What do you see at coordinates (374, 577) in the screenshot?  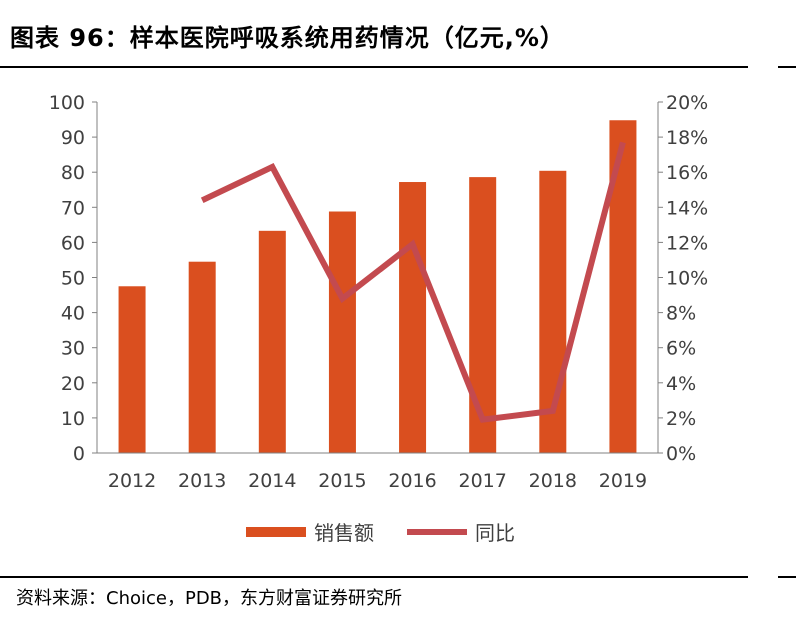 I see `source-divider` at bounding box center [374, 577].